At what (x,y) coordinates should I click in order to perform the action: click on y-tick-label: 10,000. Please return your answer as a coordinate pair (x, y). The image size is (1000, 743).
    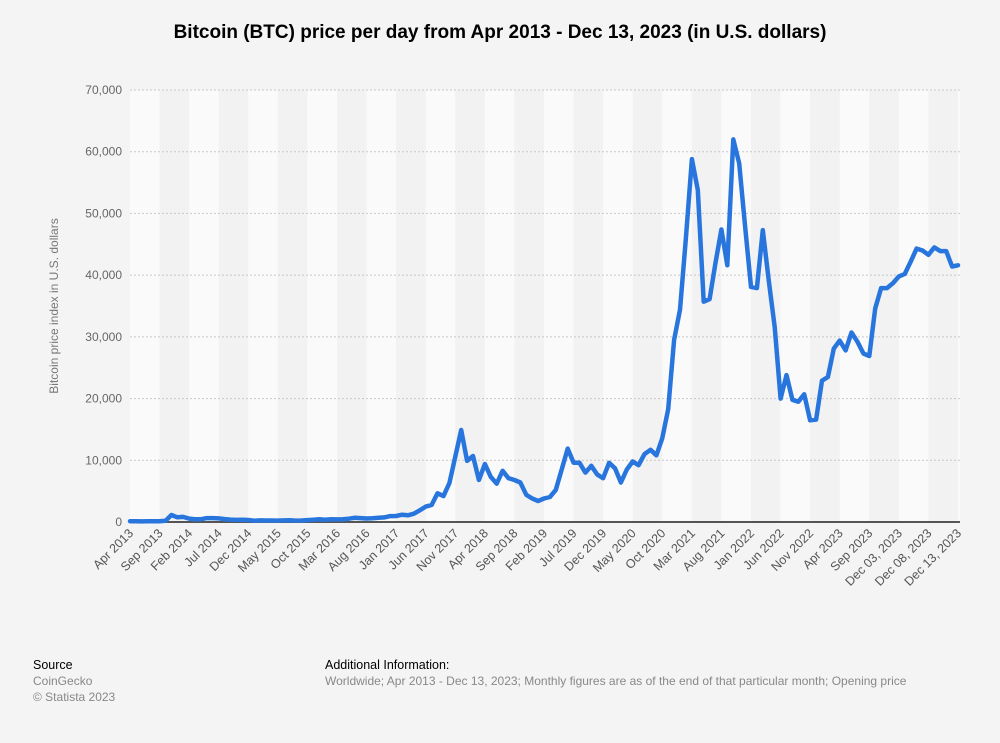
    Looking at the image, I should click on (103, 460).